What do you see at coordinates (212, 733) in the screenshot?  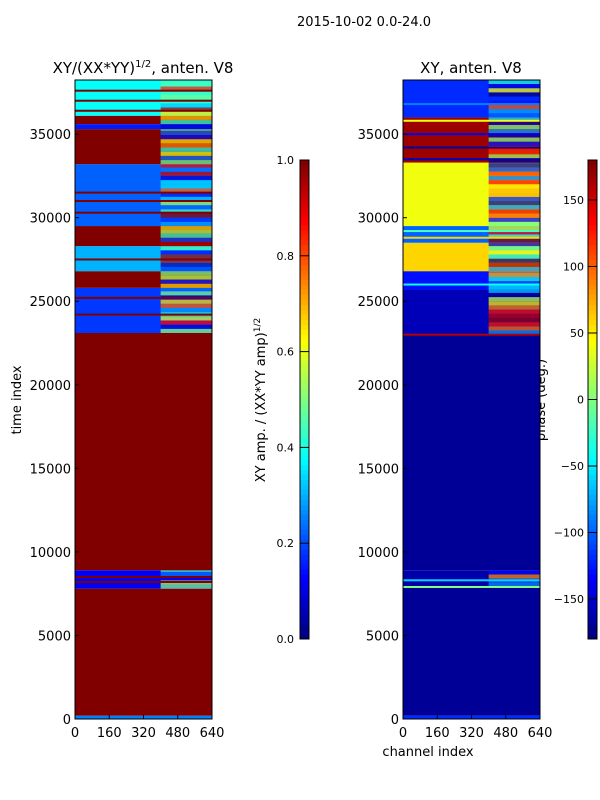 I see `x-tick-label: 640` at bounding box center [212, 733].